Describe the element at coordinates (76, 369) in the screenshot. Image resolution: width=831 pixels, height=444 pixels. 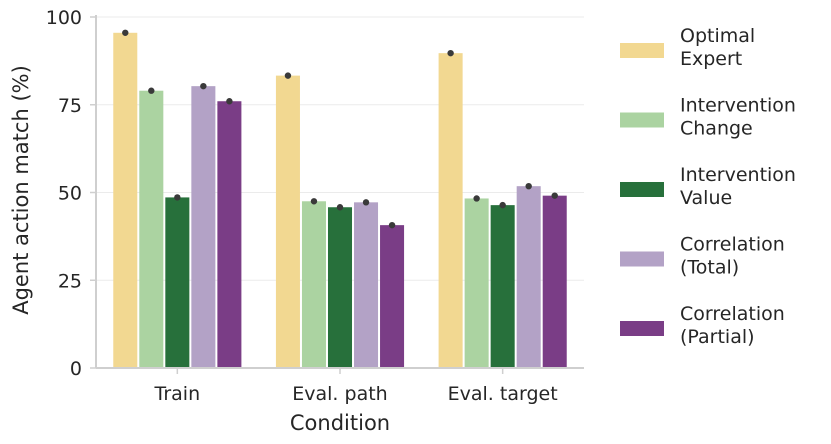
I see `y-tick-label: 0` at that location.